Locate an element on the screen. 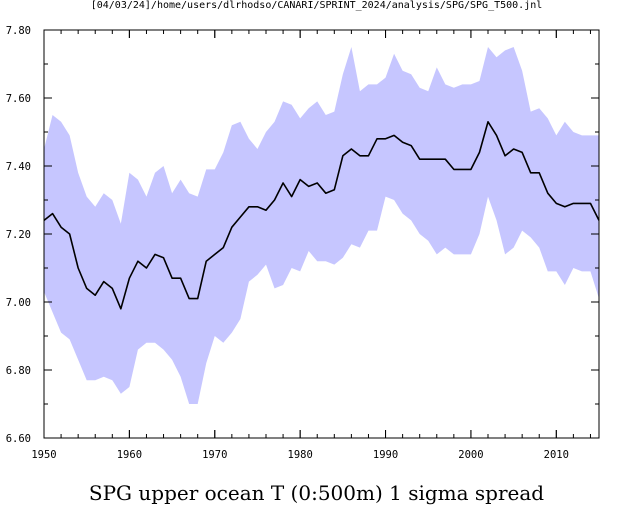 The height and width of the screenshot is (524, 633). y-tick-label: 6.80 is located at coordinates (18, 371).